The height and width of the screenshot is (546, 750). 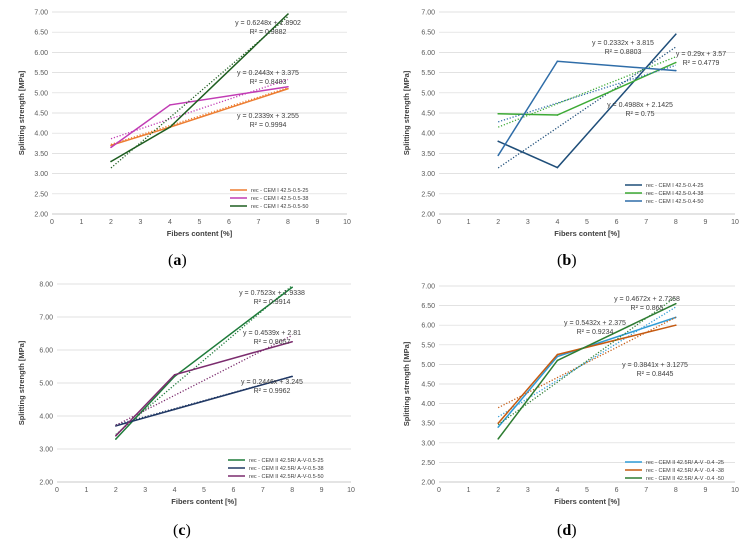 I want to click on legend-entry: rec - CEM I 42.5-0.5-50, so click(x=279, y=207).